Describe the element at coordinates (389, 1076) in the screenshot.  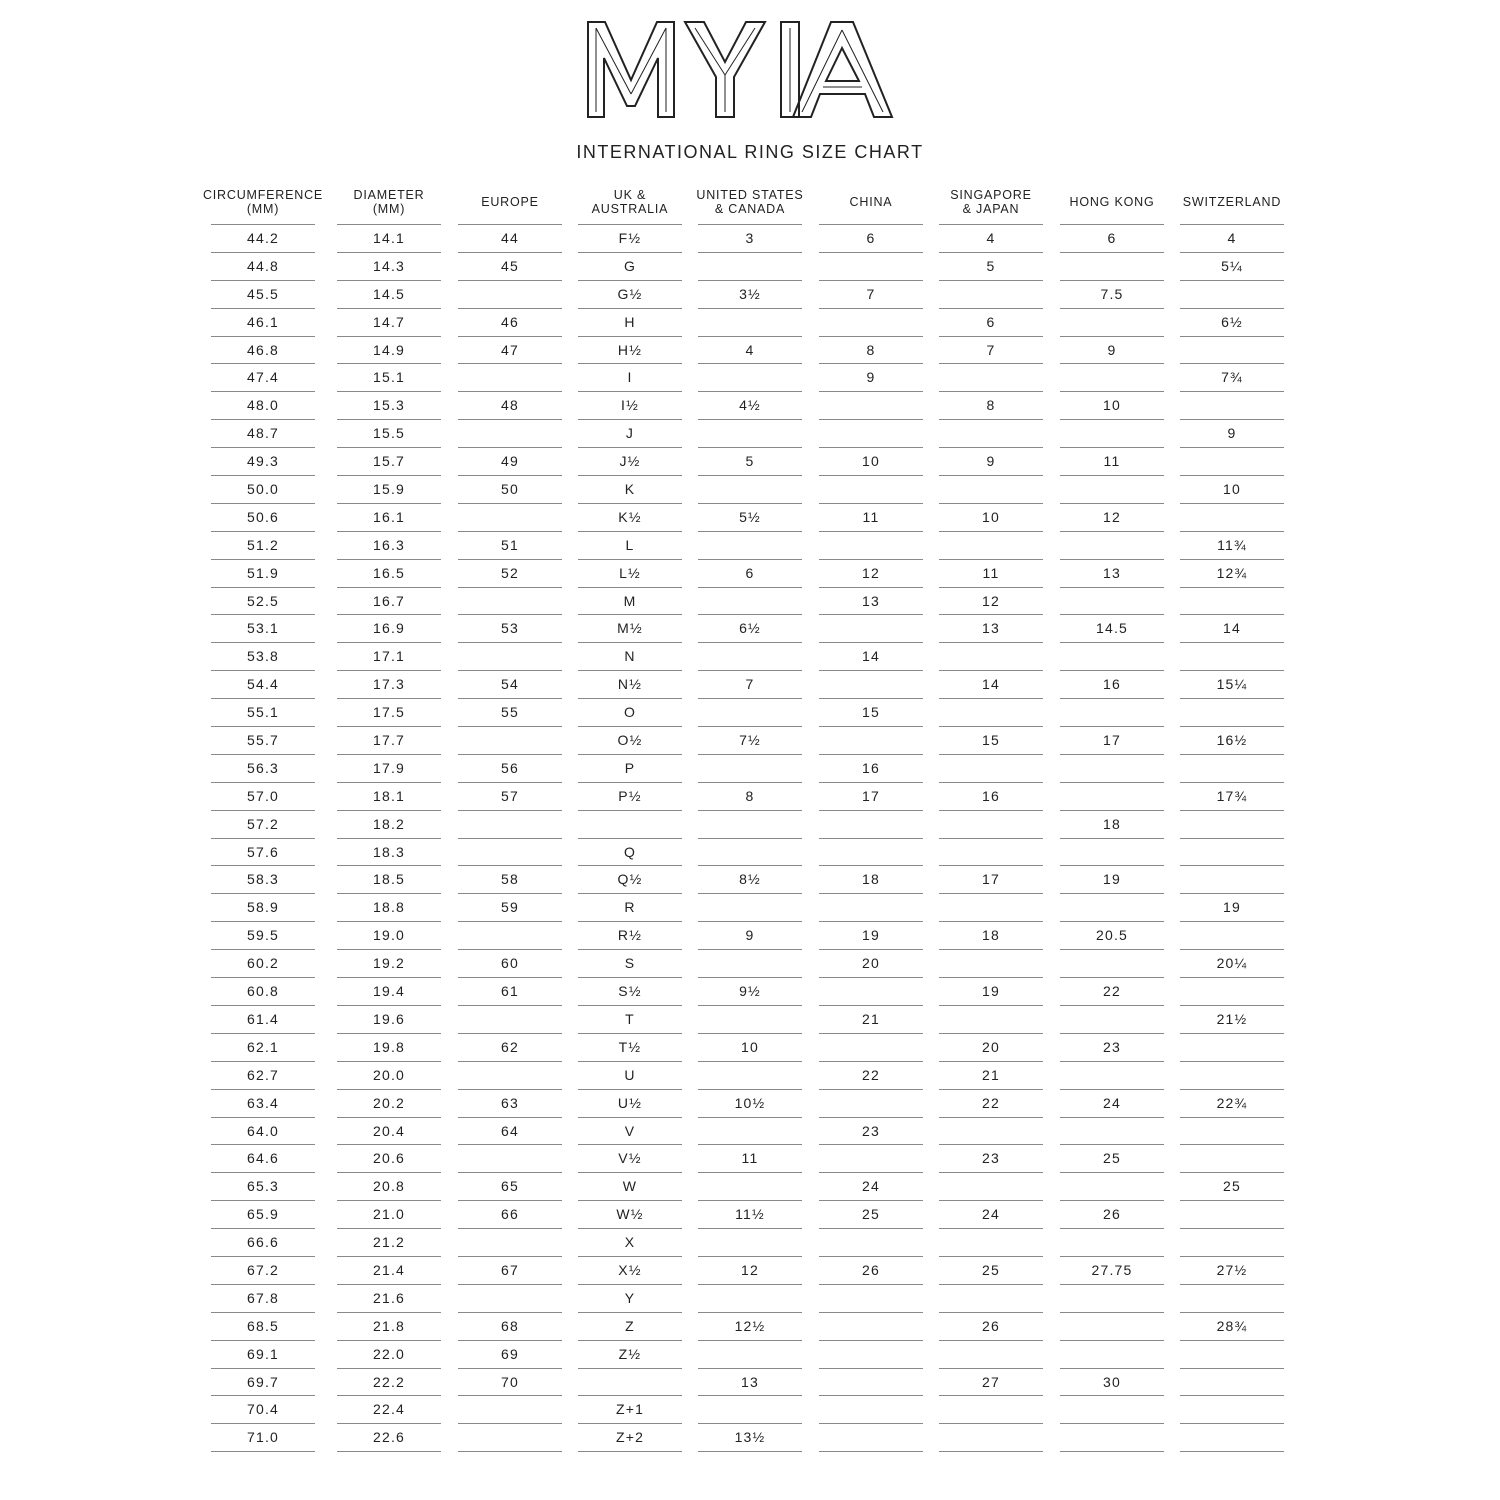
I see `table-cell: 20.0` at that location.